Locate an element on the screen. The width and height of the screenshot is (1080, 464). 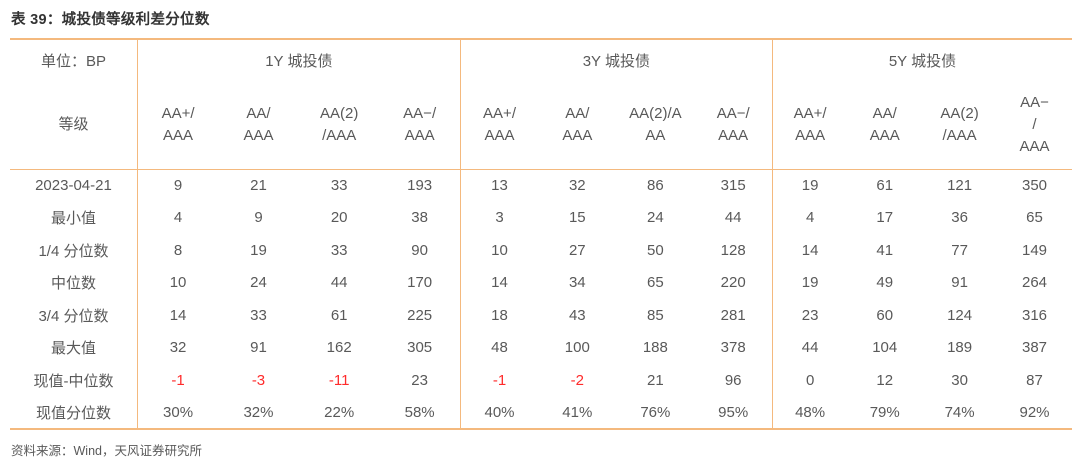
col-header-1y-aa2: AA(2) /AAA is located at coordinates (339, 125).